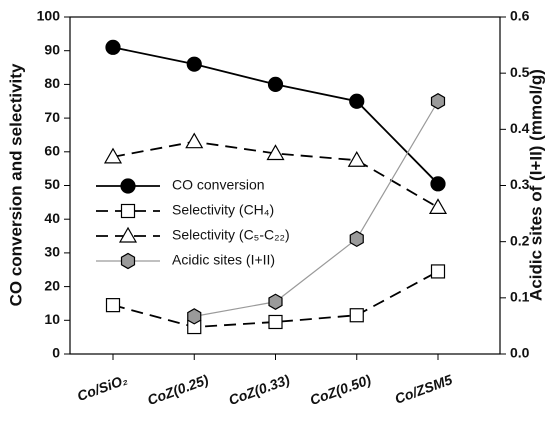 The image size is (550, 428). What do you see at coordinates (520, 353) in the screenshot?
I see `y2-tick-label: 0.0` at bounding box center [520, 353].